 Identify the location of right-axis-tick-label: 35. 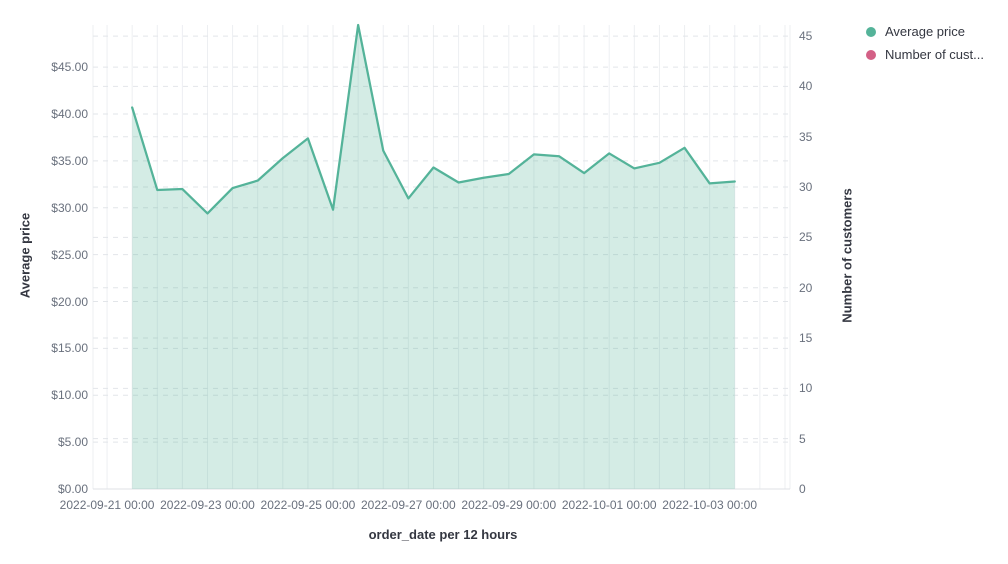
(806, 136).